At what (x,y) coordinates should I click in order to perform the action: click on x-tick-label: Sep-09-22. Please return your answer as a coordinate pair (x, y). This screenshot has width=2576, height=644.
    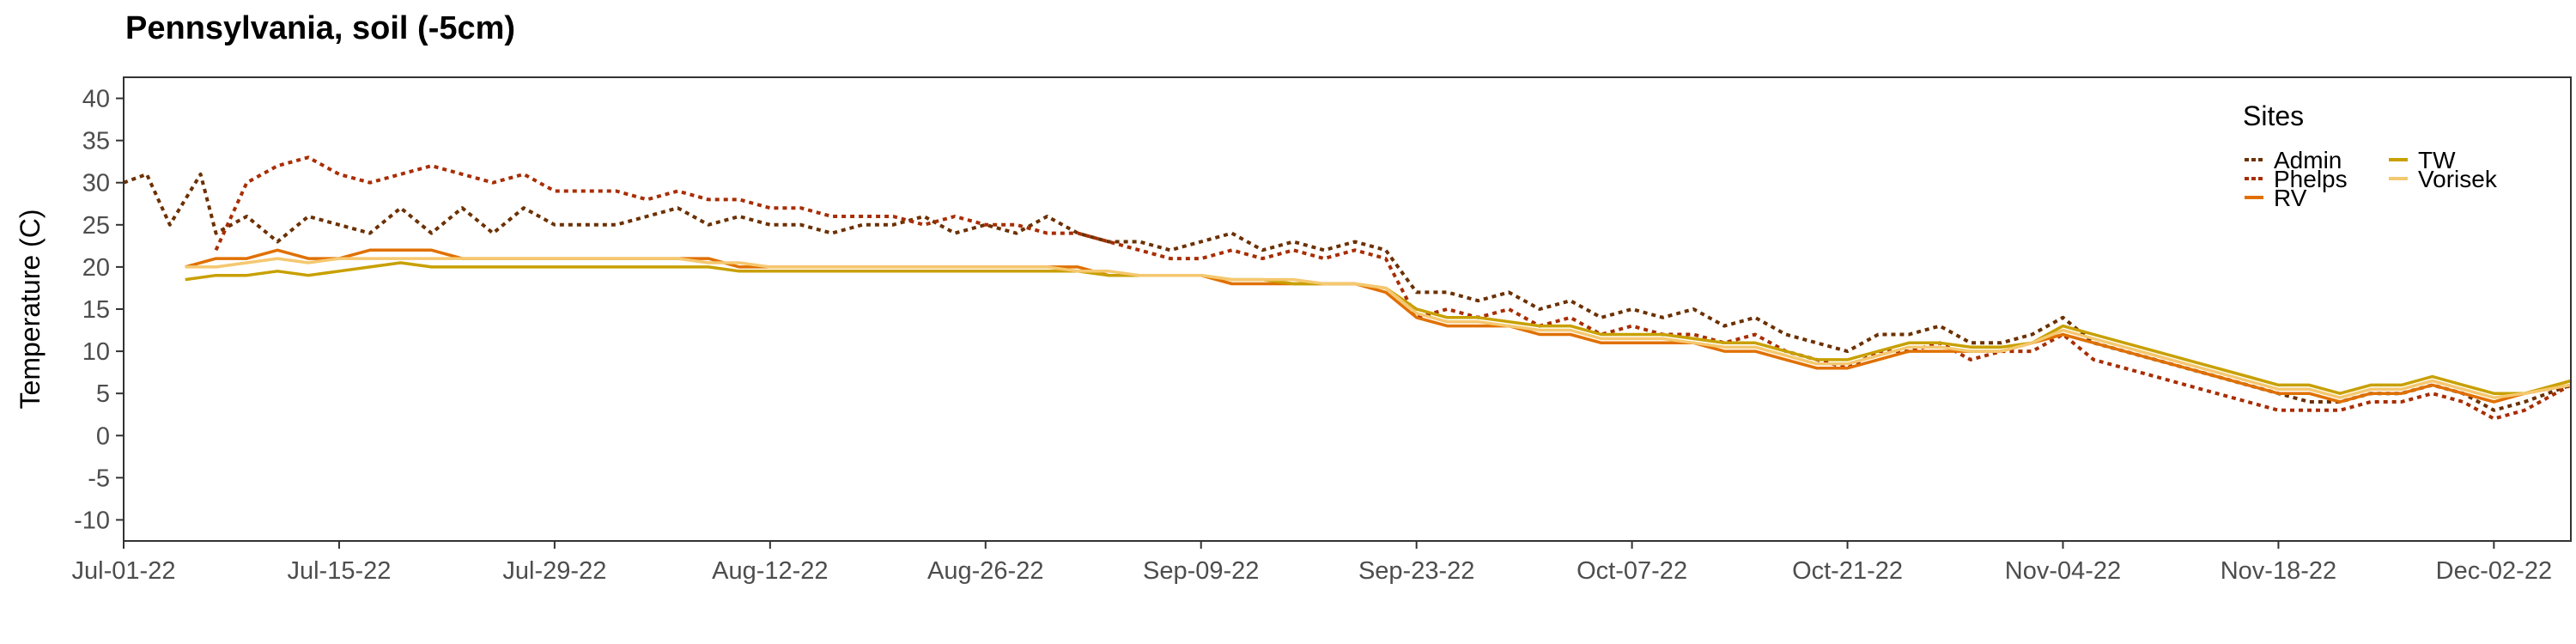
    Looking at the image, I should click on (1201, 571).